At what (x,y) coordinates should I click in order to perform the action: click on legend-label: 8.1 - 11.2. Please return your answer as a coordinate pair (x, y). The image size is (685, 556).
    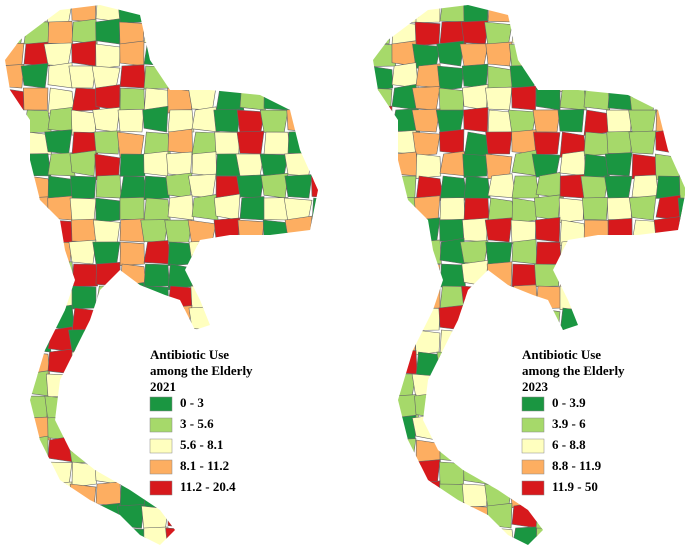
    Looking at the image, I should click on (204, 465).